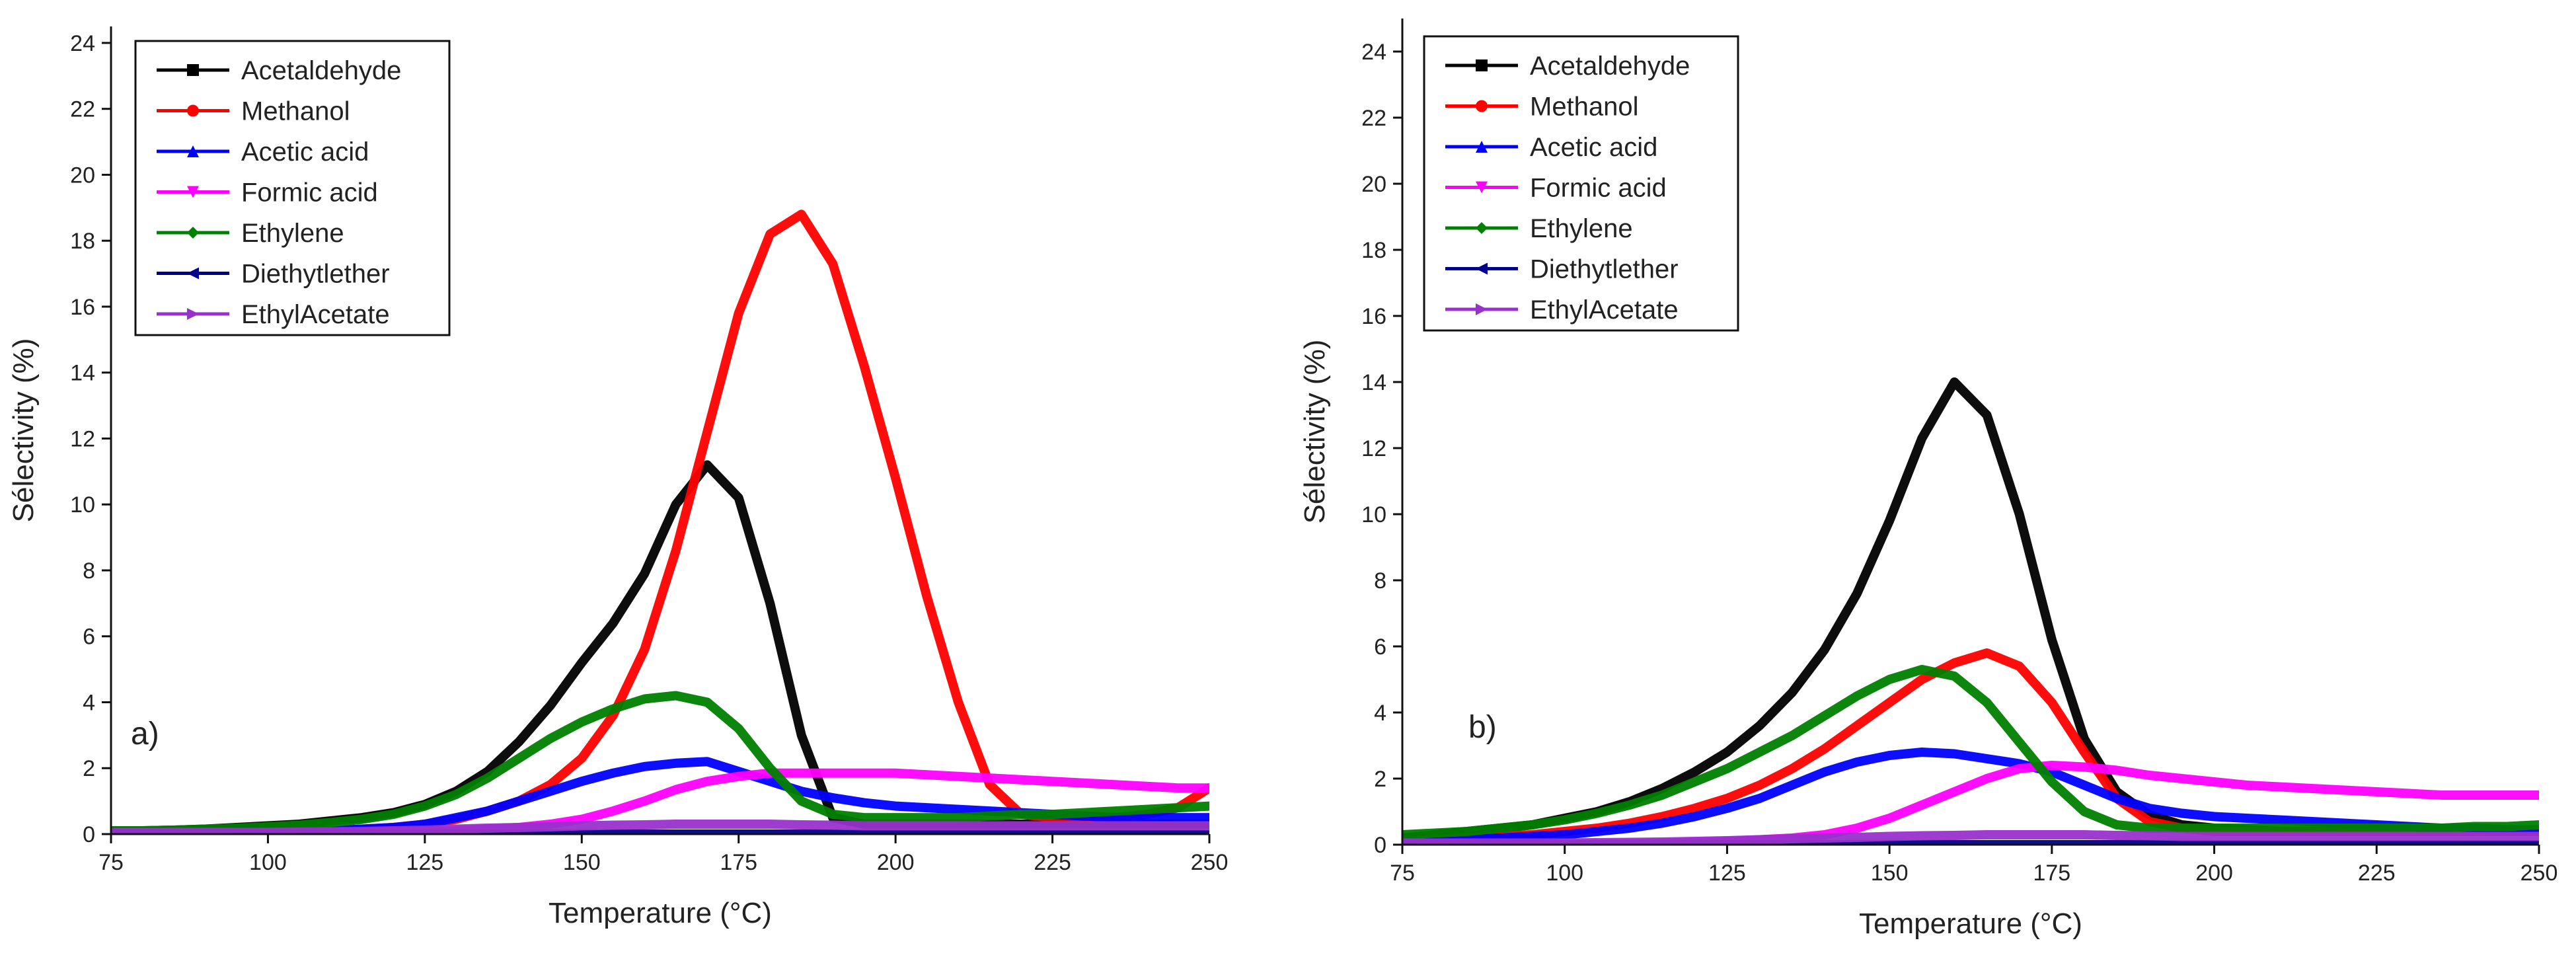 The image size is (2576, 961). Describe the element at coordinates (1482, 309) in the screenshot. I see `legend-marker-triangle-right` at that location.